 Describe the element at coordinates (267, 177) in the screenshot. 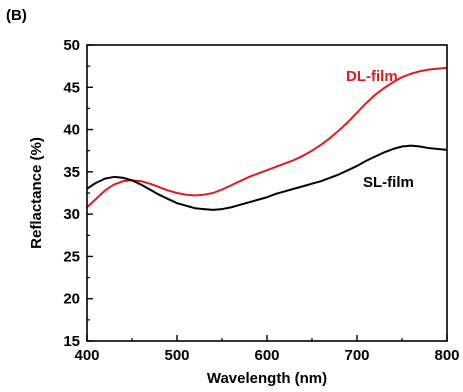

I see `series-line-sl-film` at that location.